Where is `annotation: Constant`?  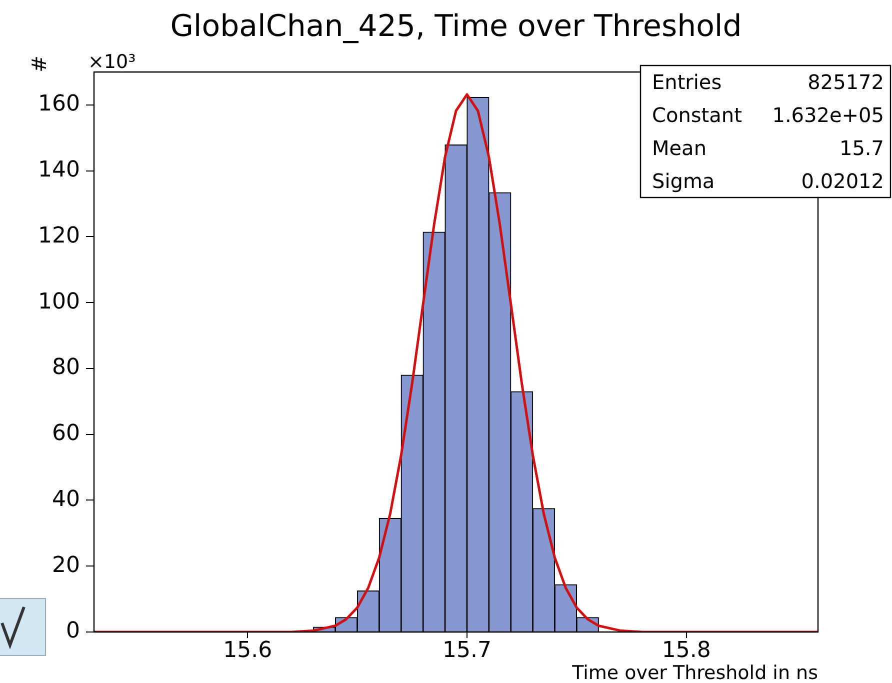
annotation: Constant is located at coordinates (697, 115).